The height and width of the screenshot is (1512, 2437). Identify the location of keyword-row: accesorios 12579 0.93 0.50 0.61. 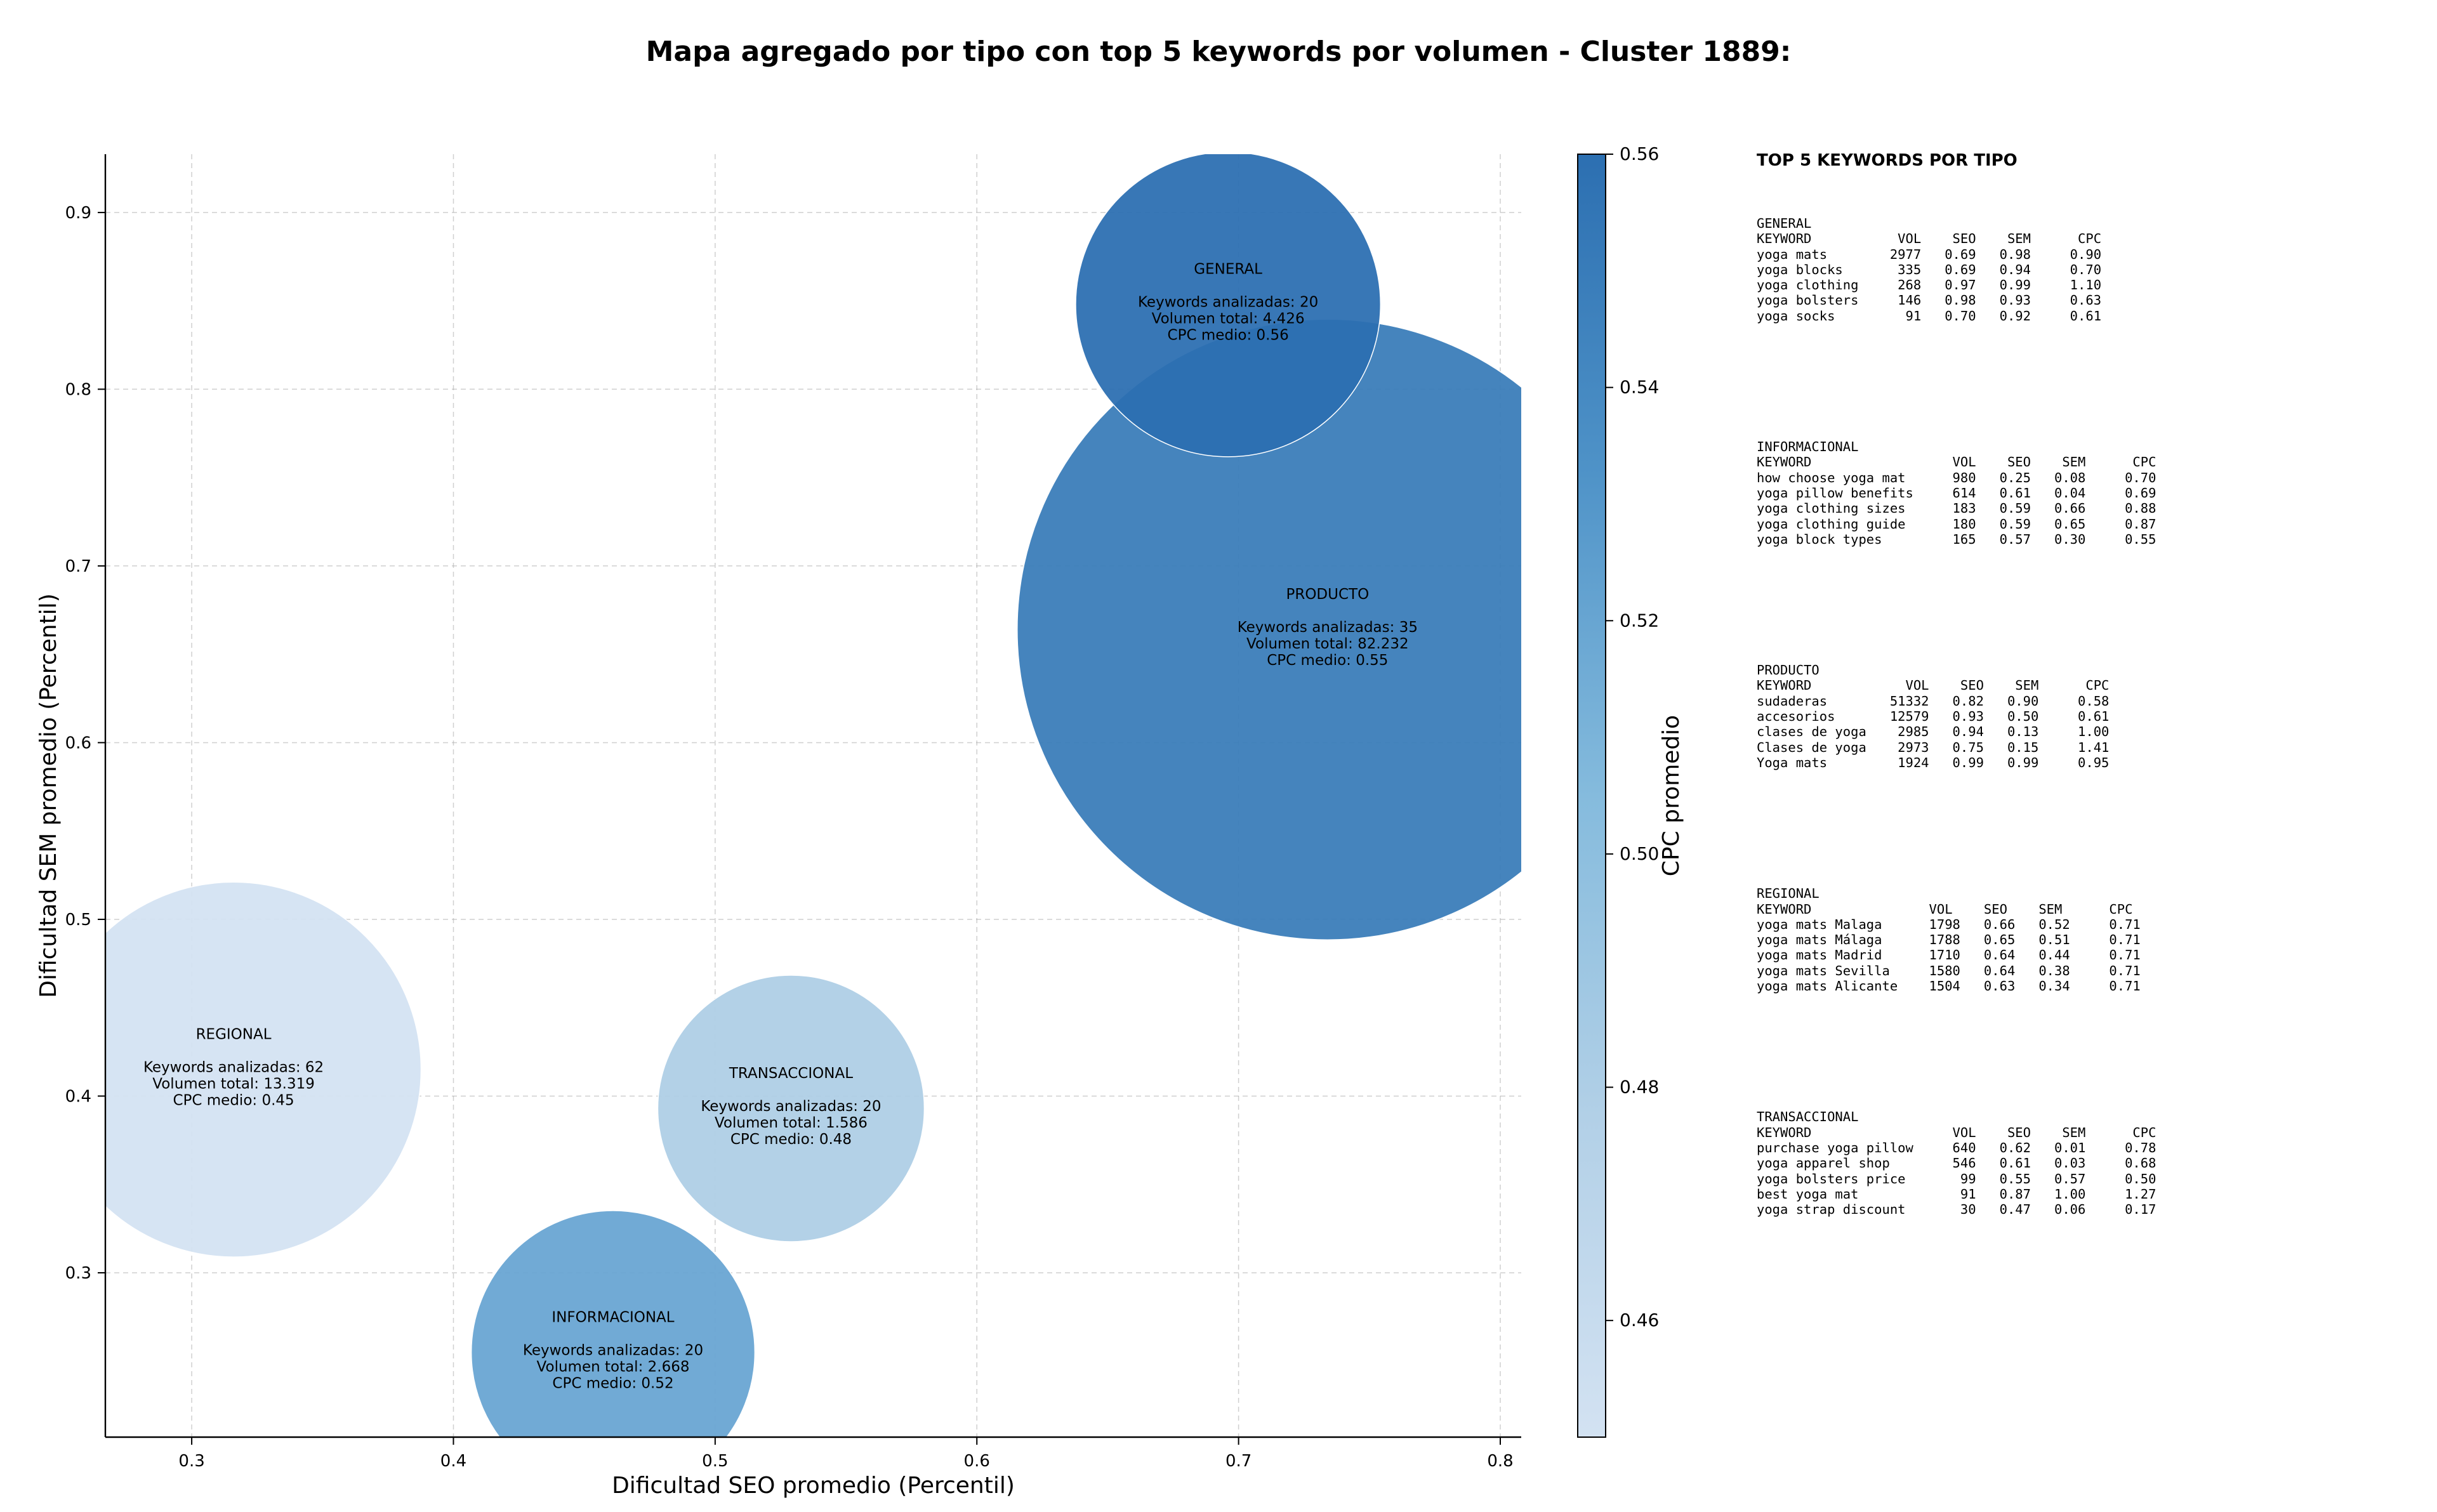
(1933, 717).